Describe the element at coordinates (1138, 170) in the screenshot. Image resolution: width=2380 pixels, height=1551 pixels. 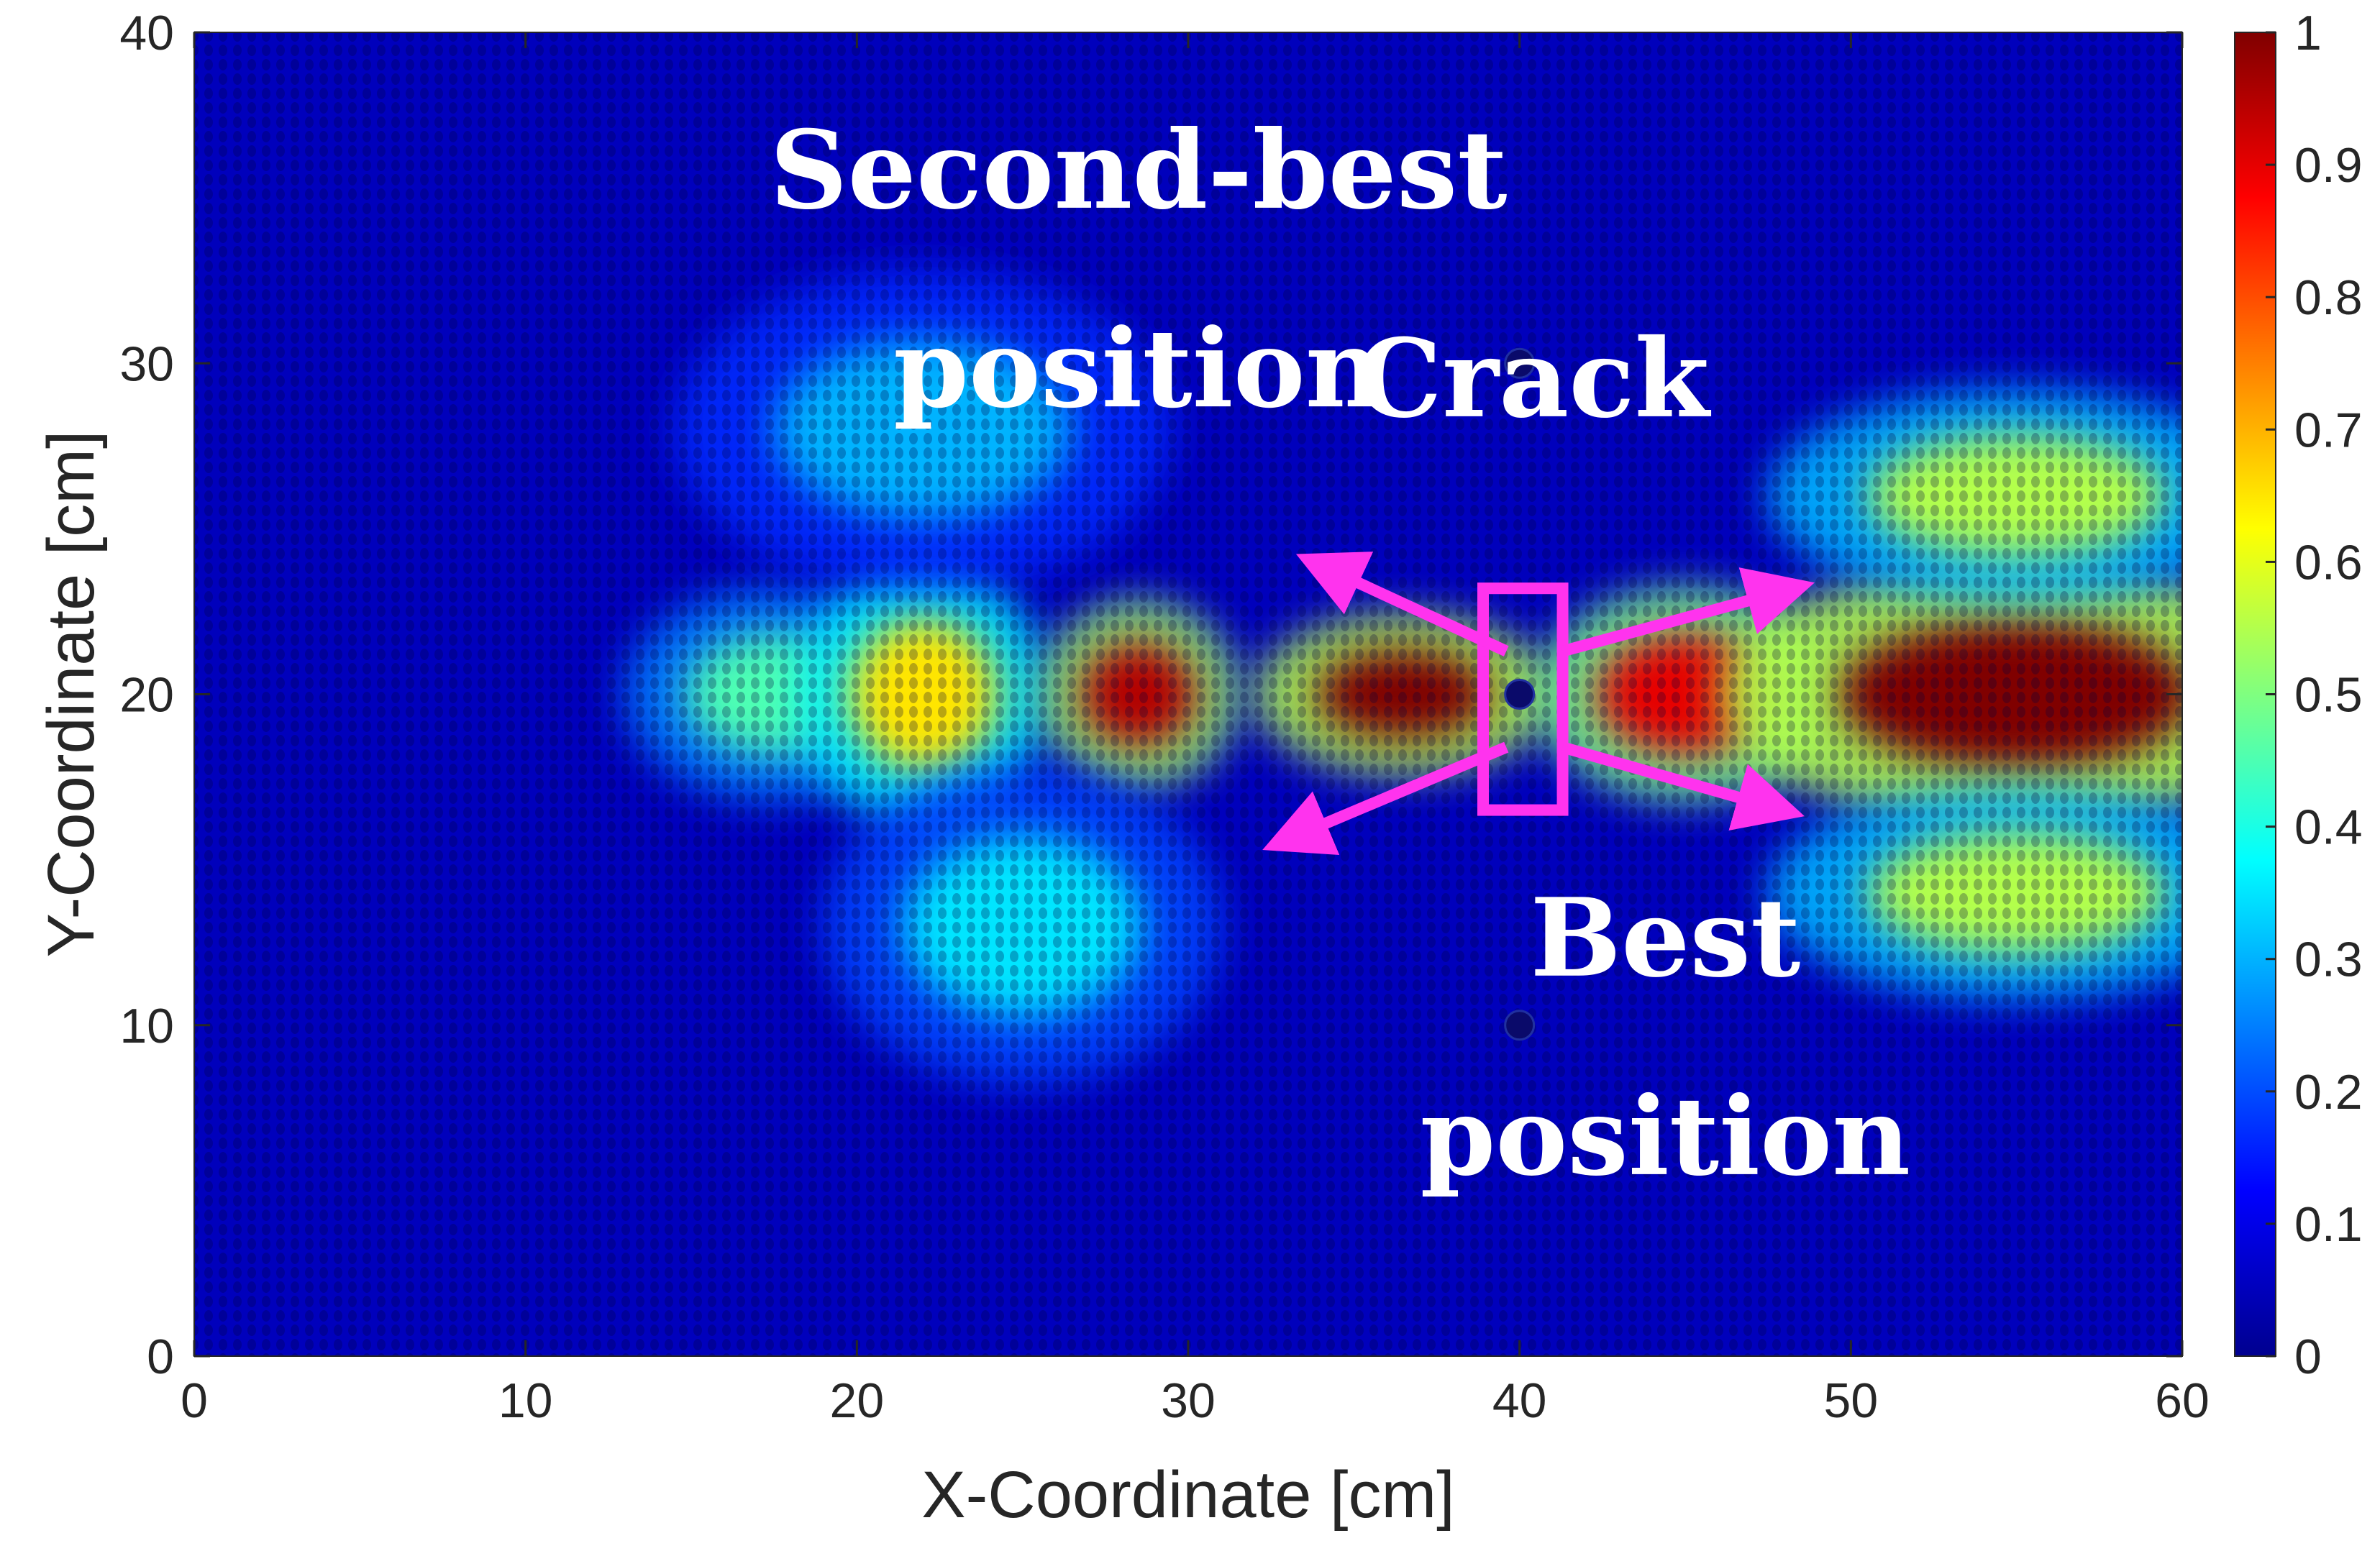
I see `annotation-second-best-line1: Second-best` at that location.